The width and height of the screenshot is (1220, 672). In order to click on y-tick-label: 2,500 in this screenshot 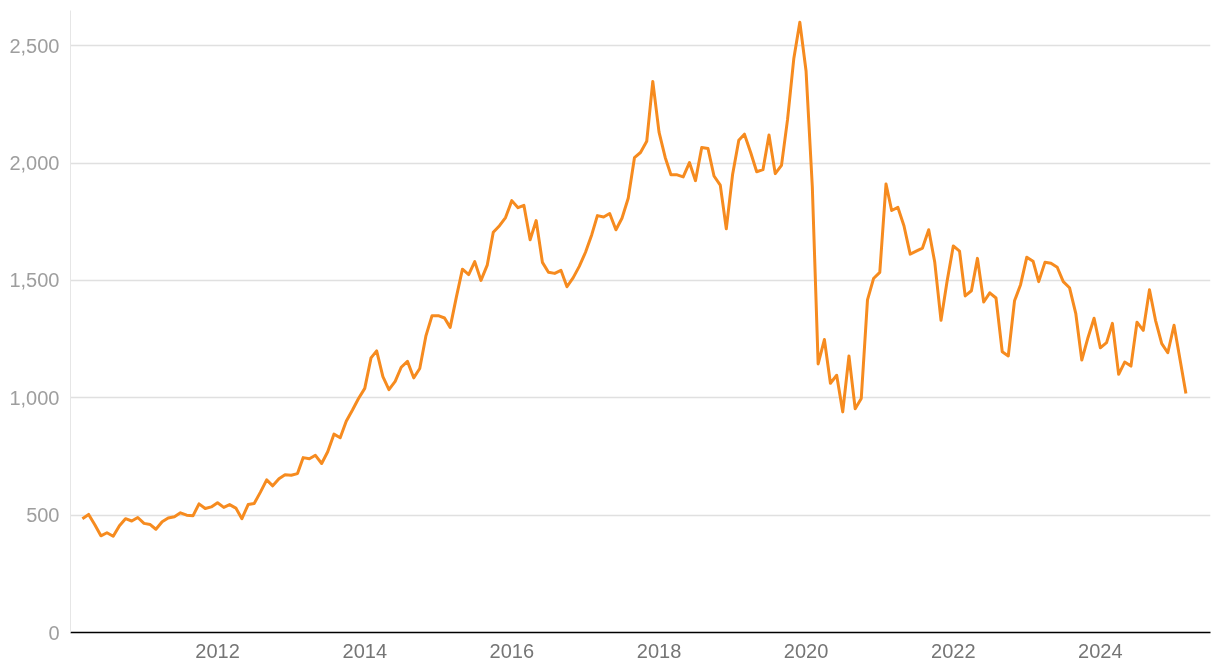, I will do `click(34, 45)`.